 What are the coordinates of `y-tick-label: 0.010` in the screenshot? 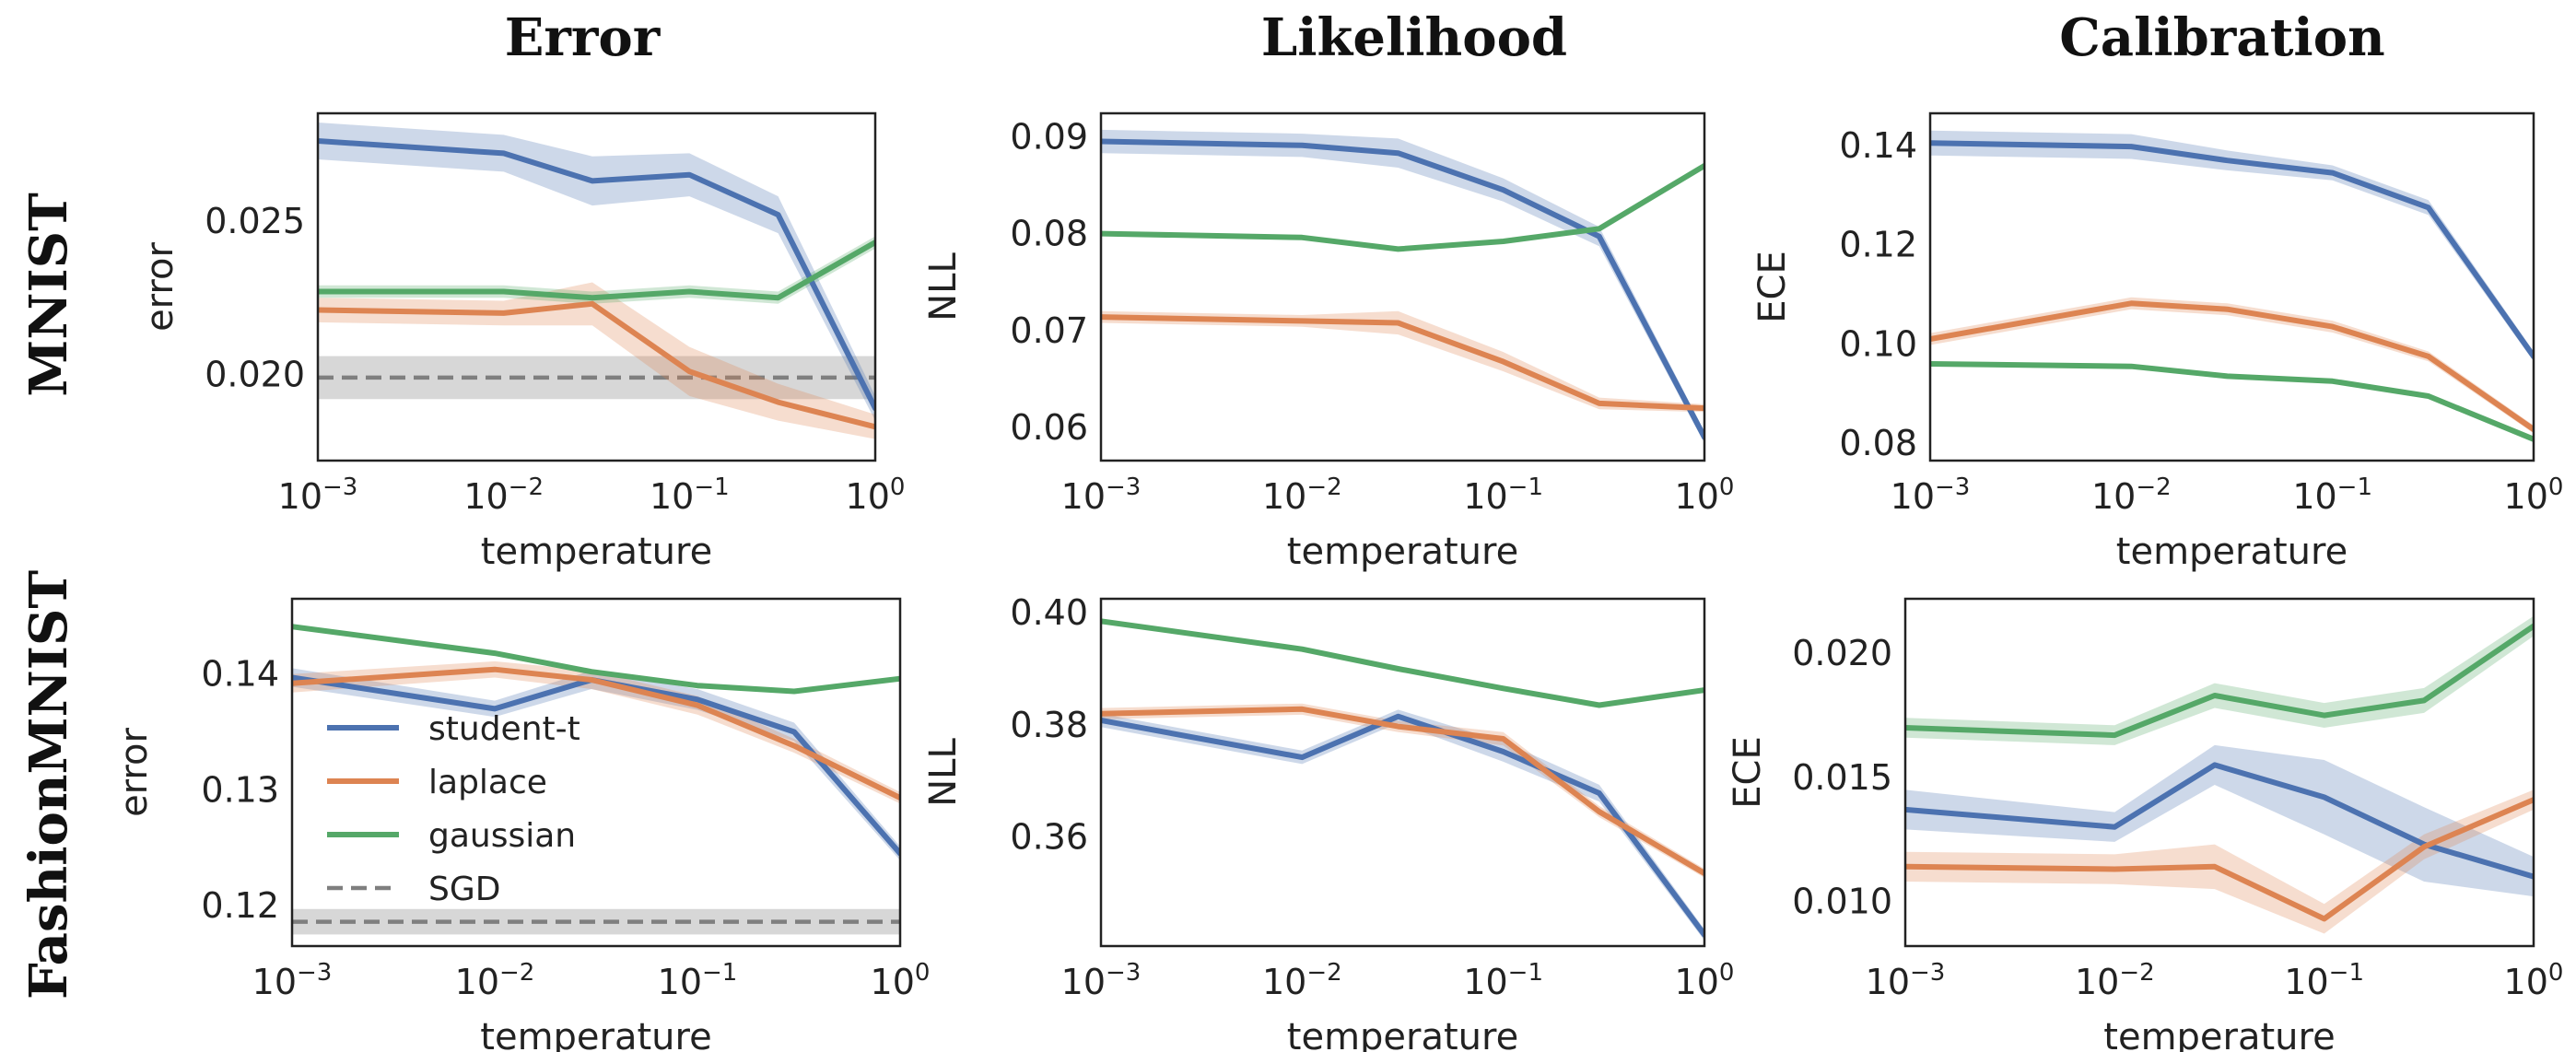 It's located at (1842, 902).